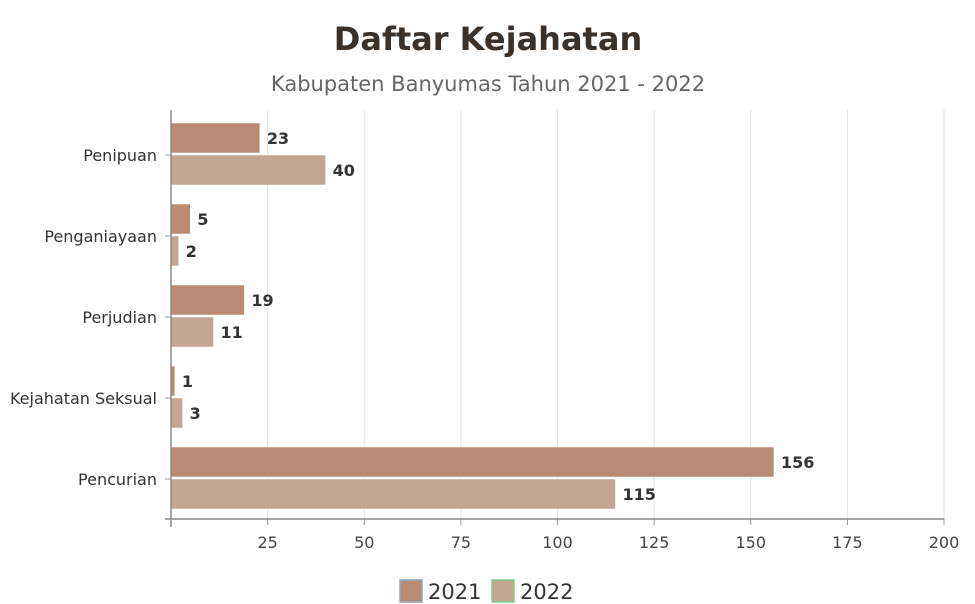  I want to click on data-label: 115, so click(638, 494).